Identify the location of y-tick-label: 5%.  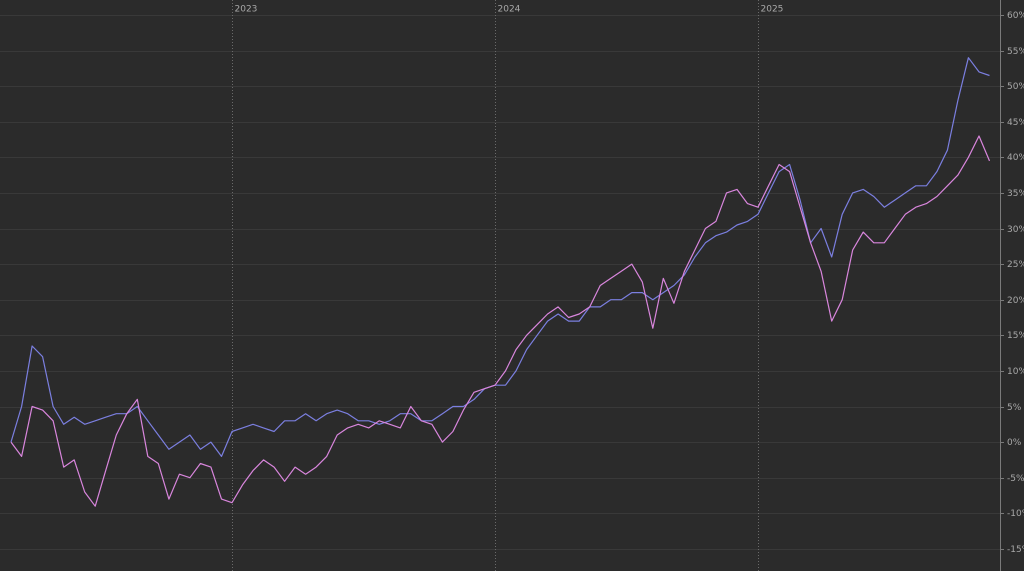
(1014, 408).